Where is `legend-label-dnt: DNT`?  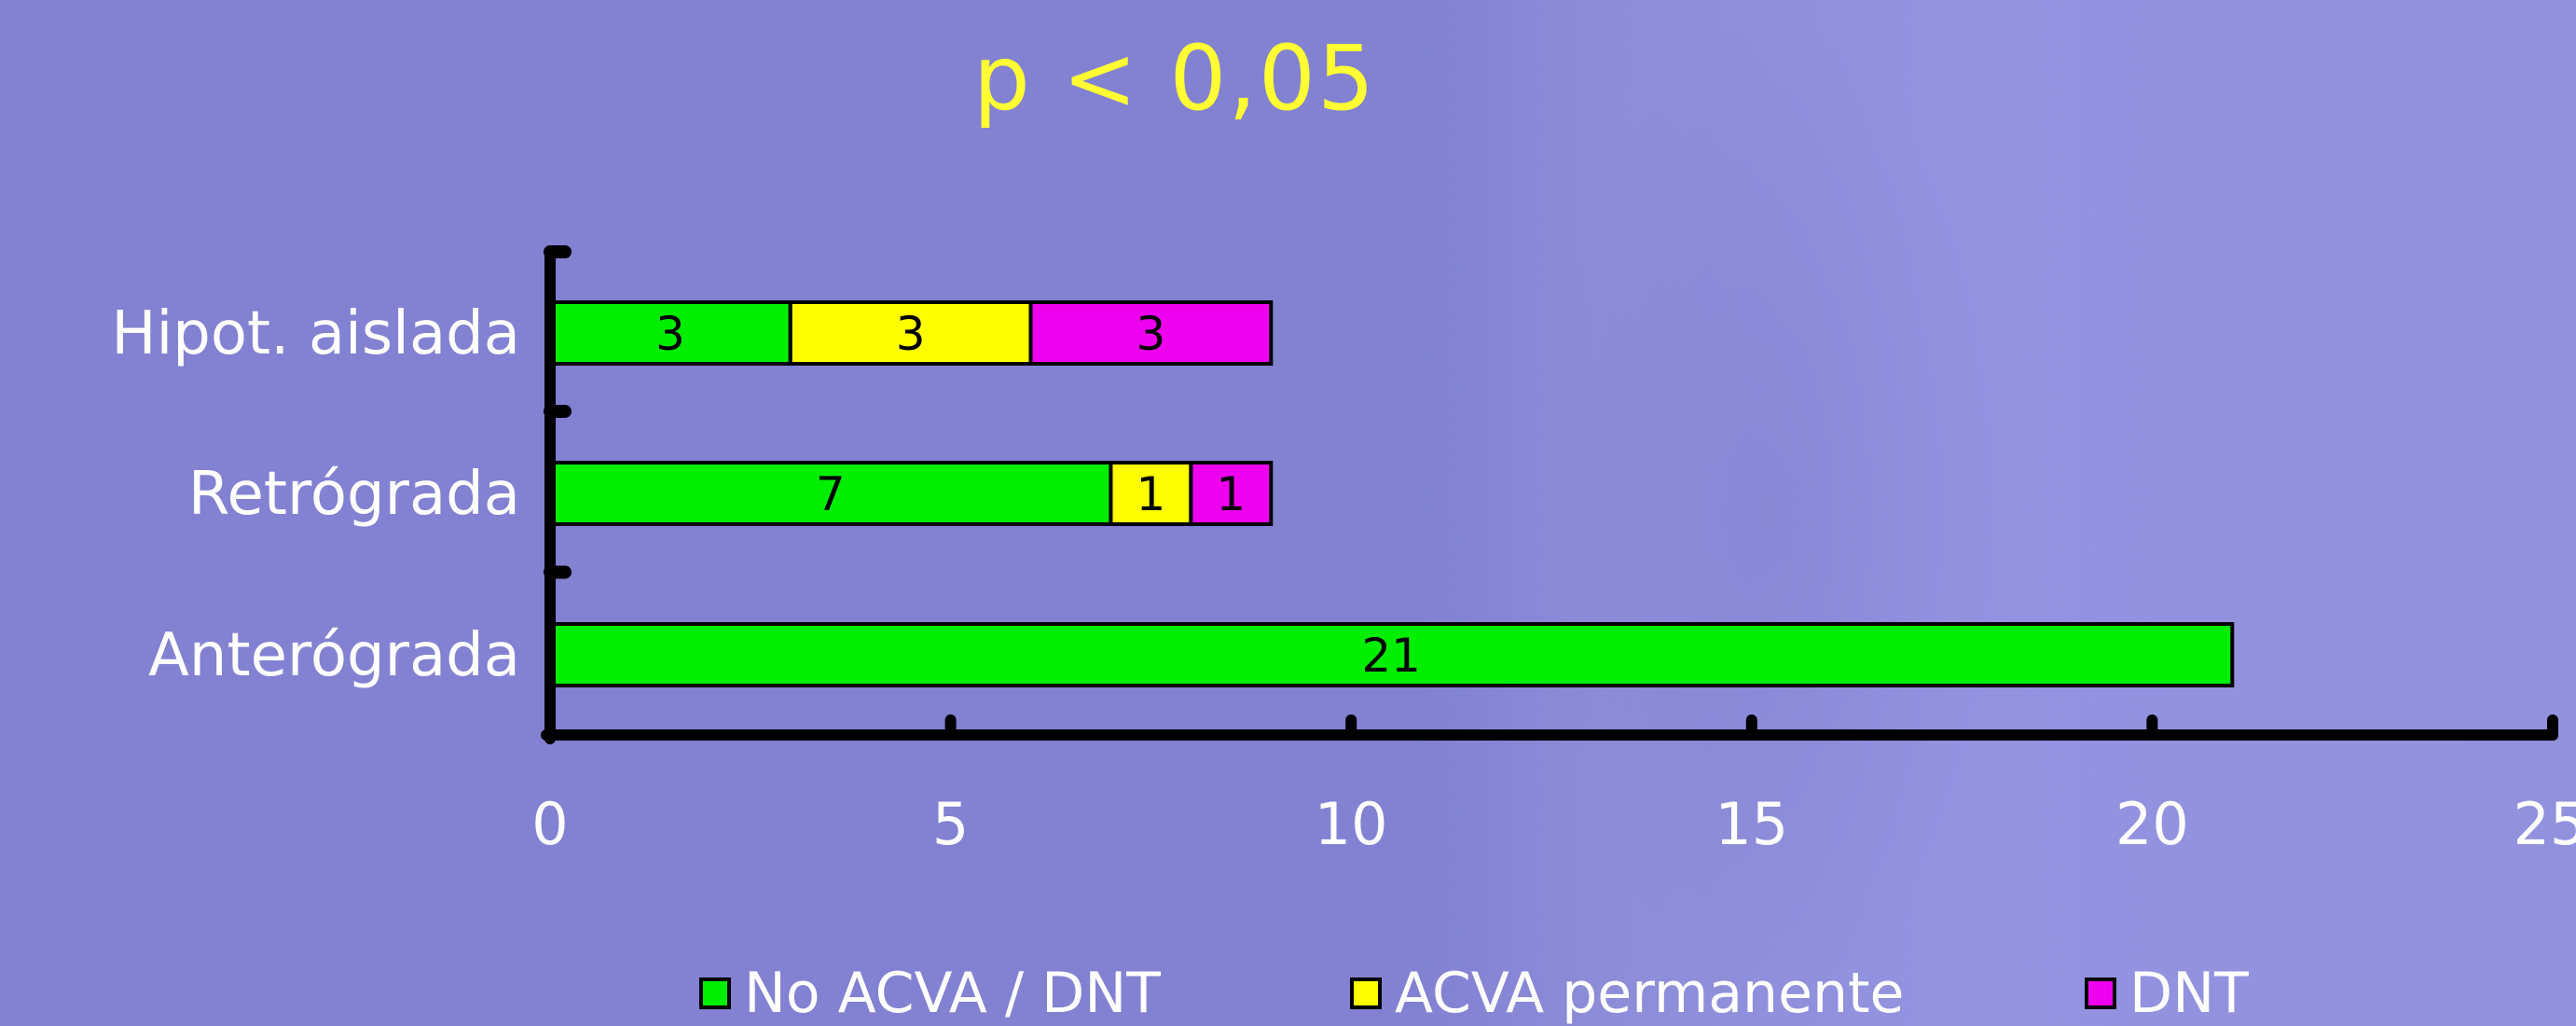 legend-label-dnt: DNT is located at coordinates (2189, 993).